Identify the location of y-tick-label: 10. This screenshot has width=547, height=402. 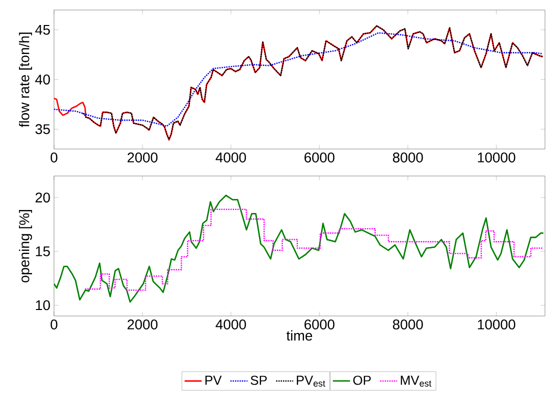
(43, 305).